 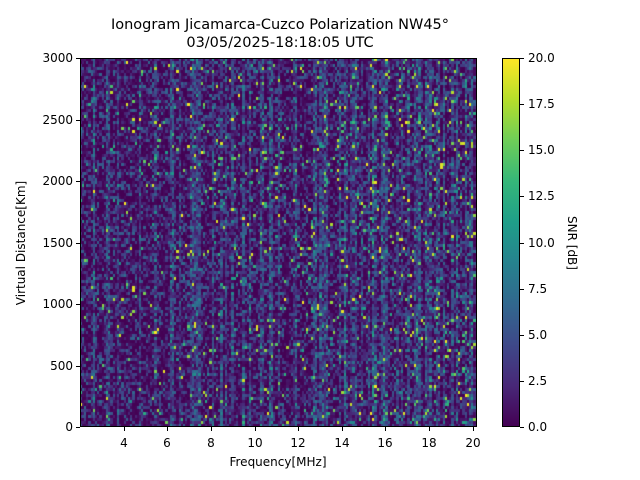 What do you see at coordinates (385, 443) in the screenshot?
I see `x-tick-label: 16` at bounding box center [385, 443].